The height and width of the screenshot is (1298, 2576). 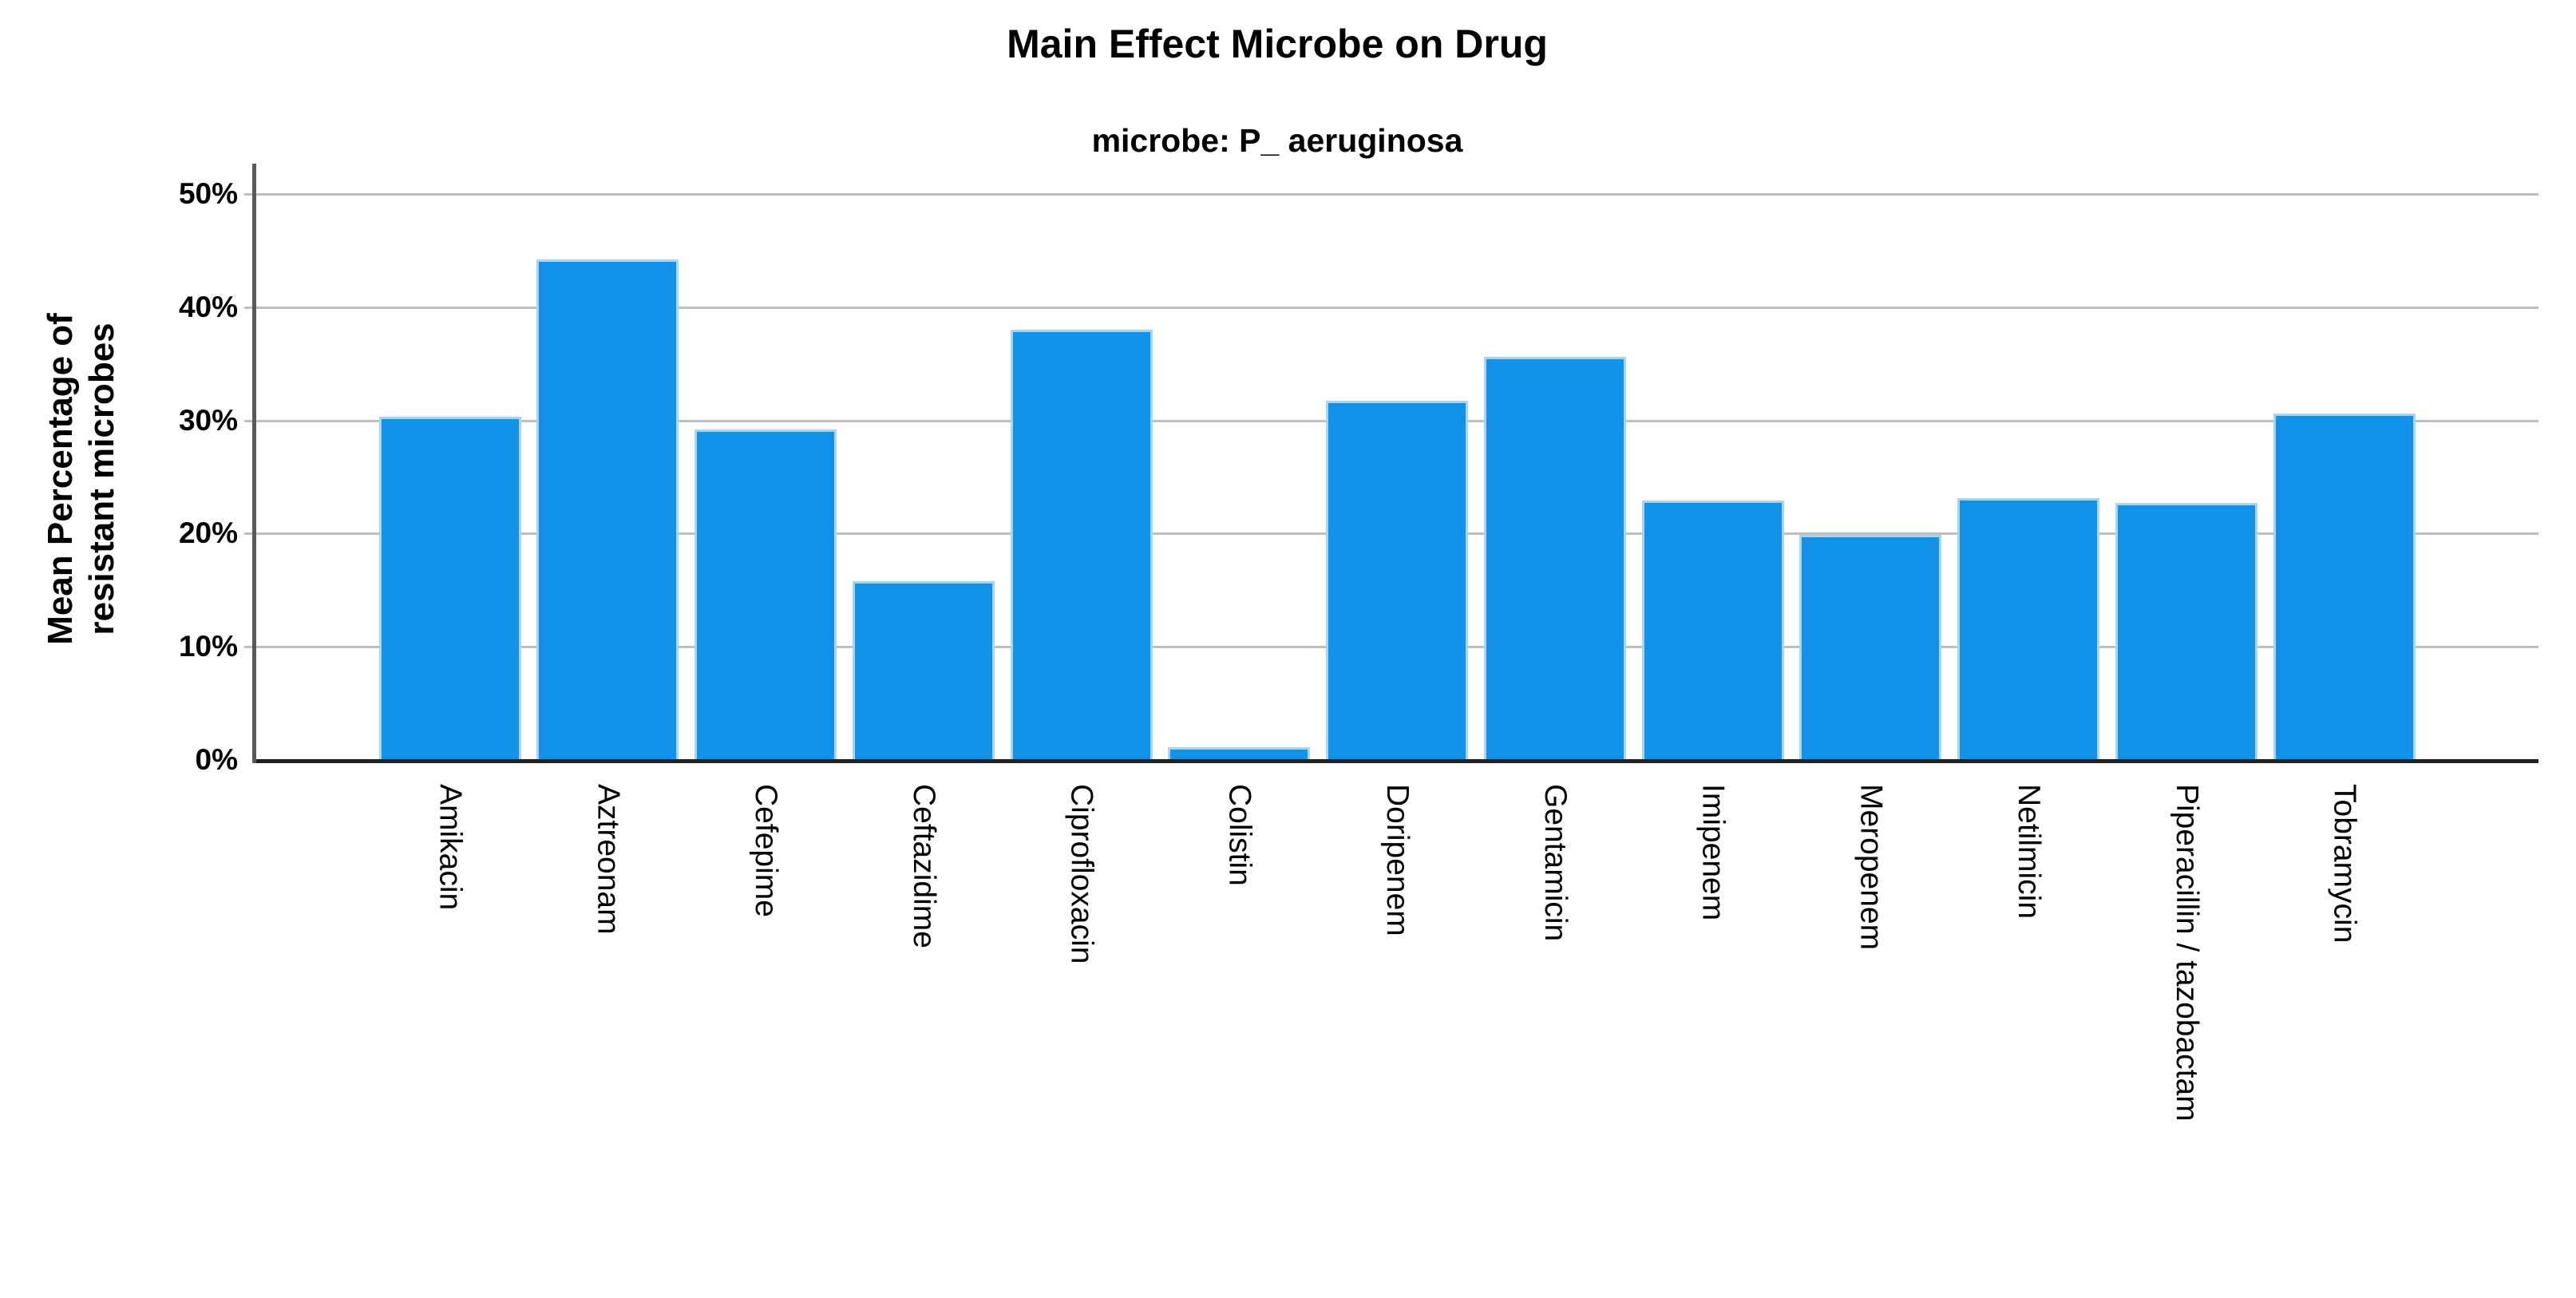 I want to click on bar-amikacin, so click(x=450, y=588).